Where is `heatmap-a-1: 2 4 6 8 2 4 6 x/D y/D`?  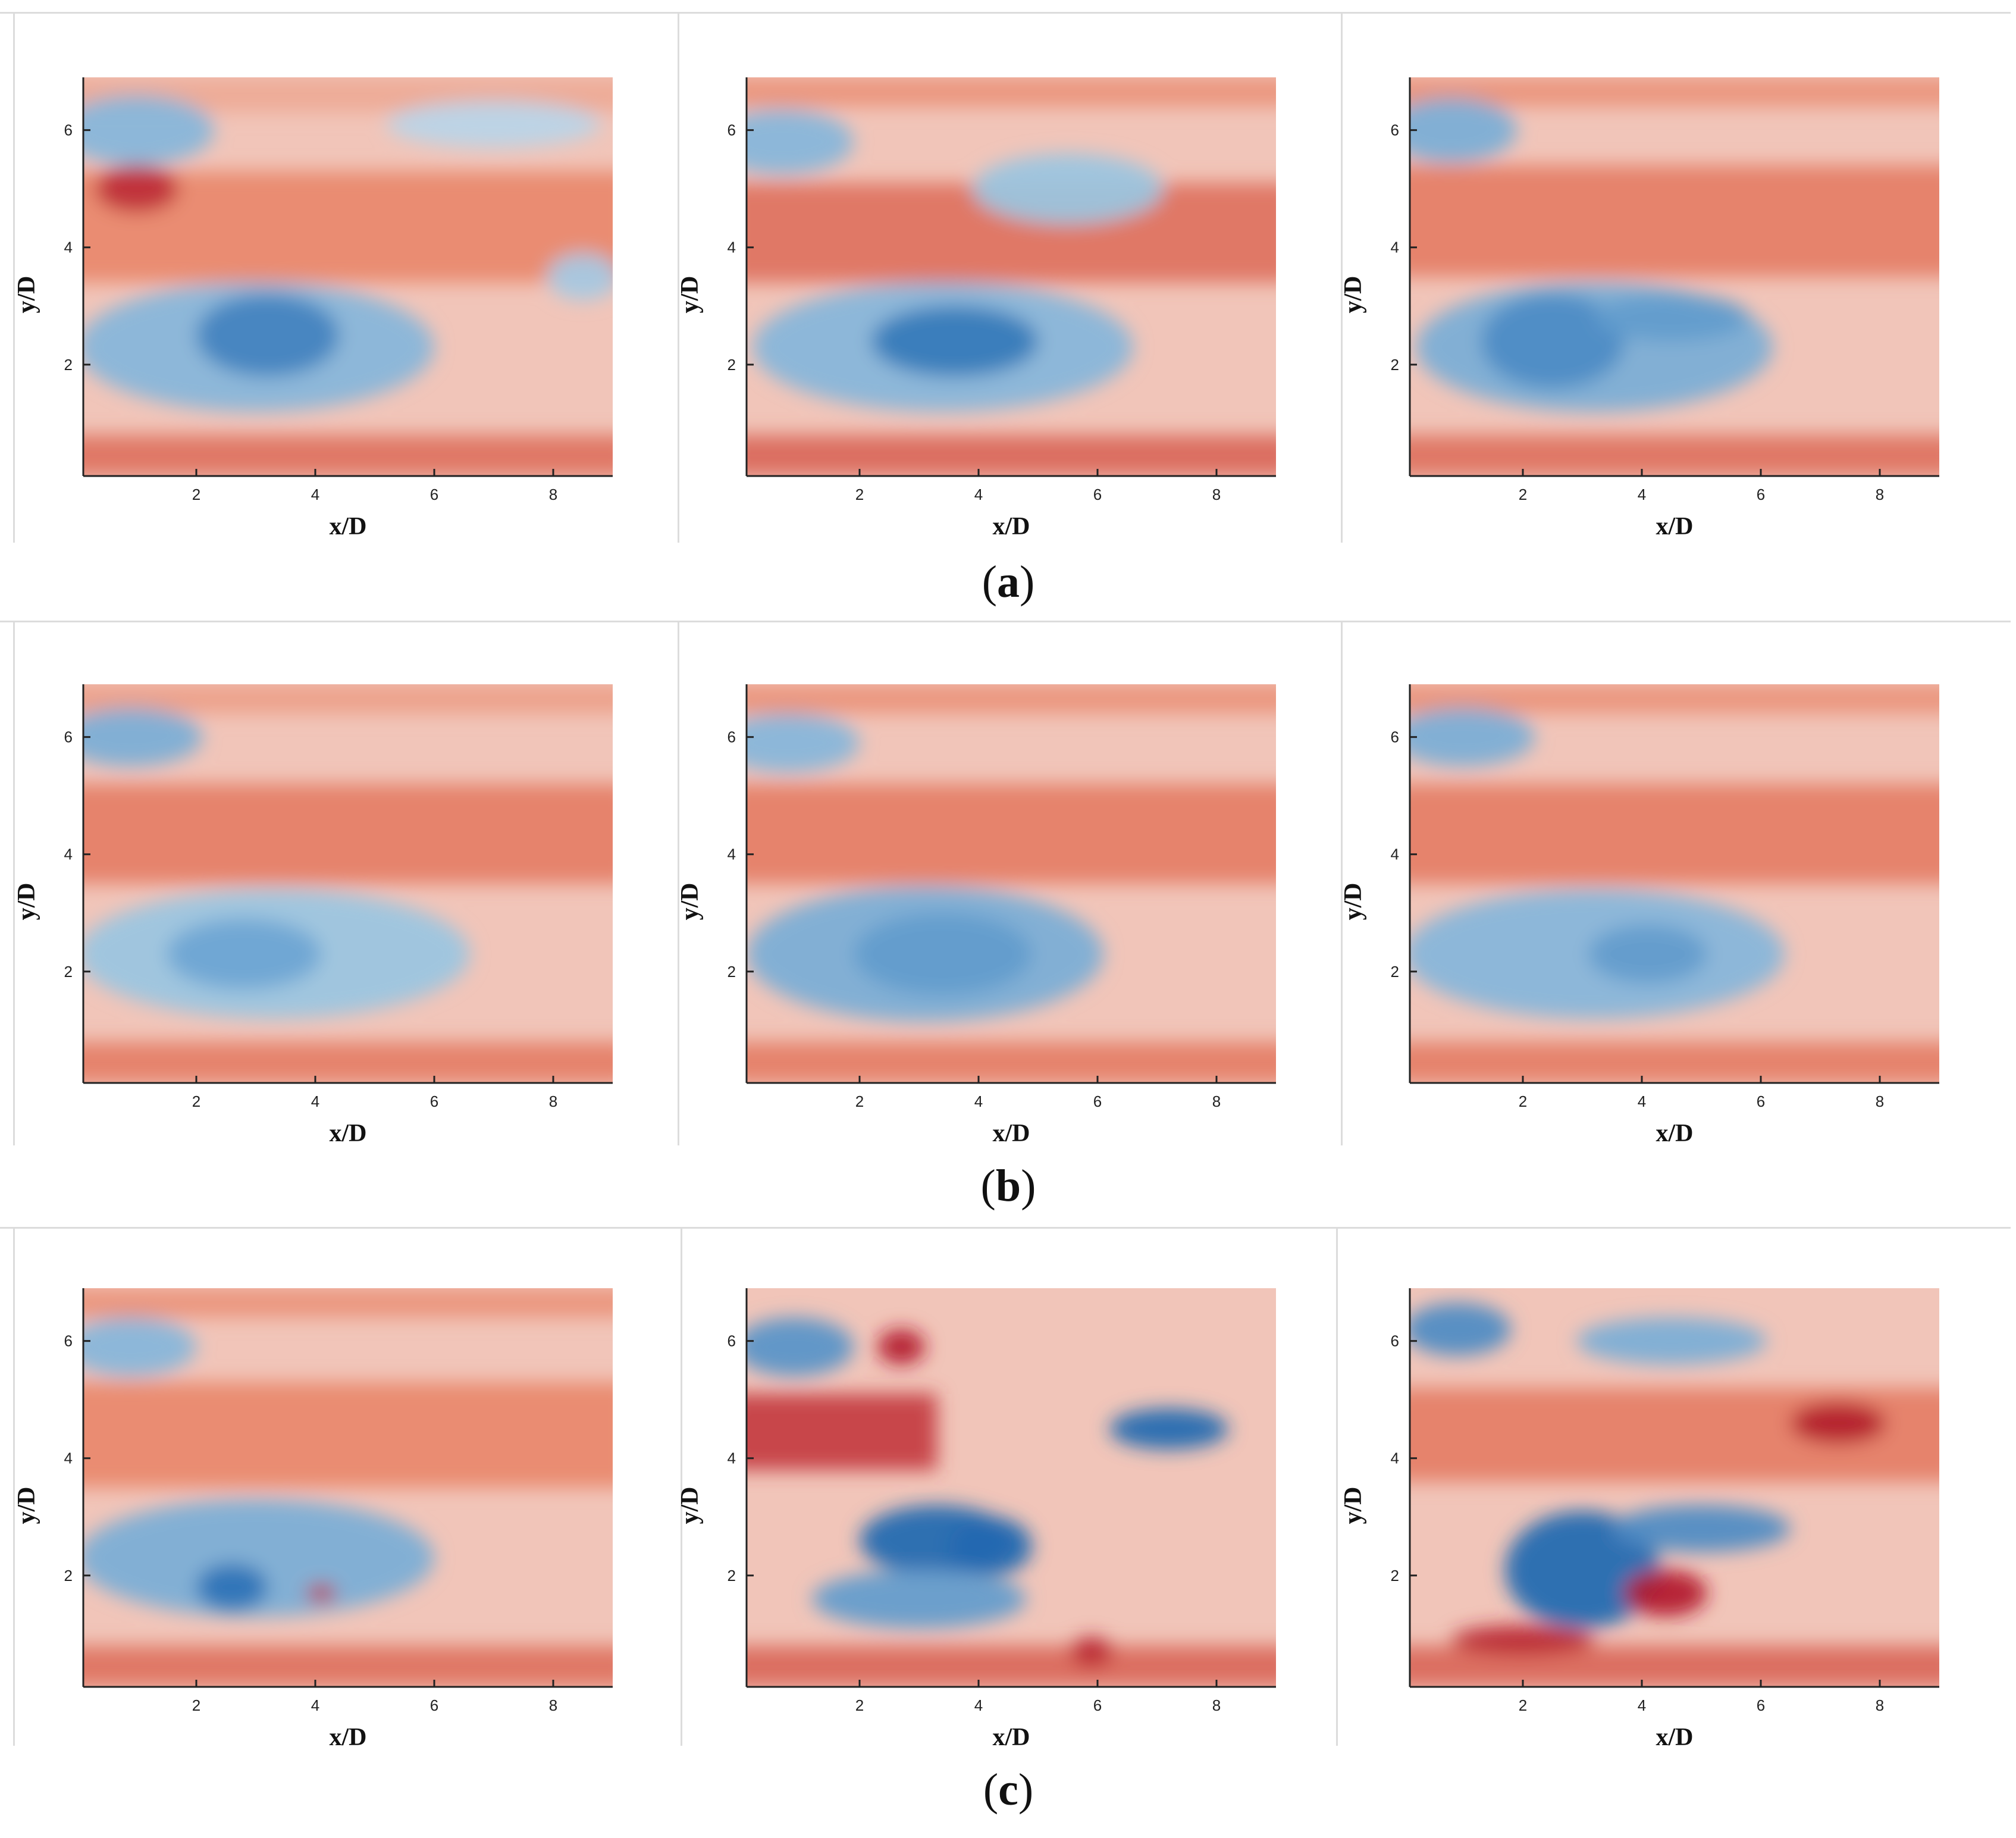 heatmap-a-1: 2 4 6 8 2 4 6 x/D y/D is located at coordinates (313, 308).